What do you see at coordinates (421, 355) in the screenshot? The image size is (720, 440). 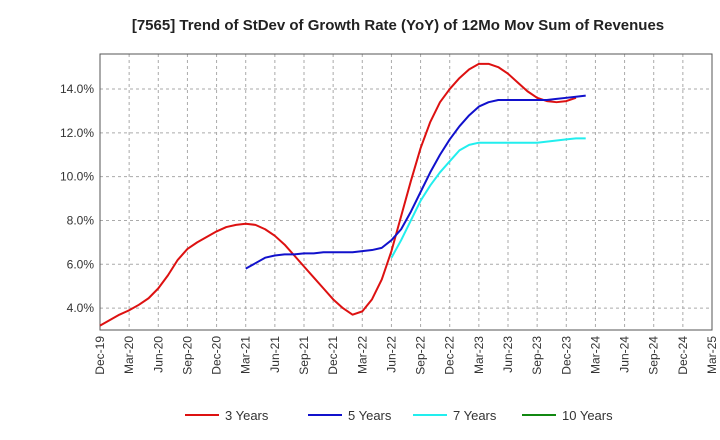 I see `x-tick-label: Sep-22` at bounding box center [421, 355].